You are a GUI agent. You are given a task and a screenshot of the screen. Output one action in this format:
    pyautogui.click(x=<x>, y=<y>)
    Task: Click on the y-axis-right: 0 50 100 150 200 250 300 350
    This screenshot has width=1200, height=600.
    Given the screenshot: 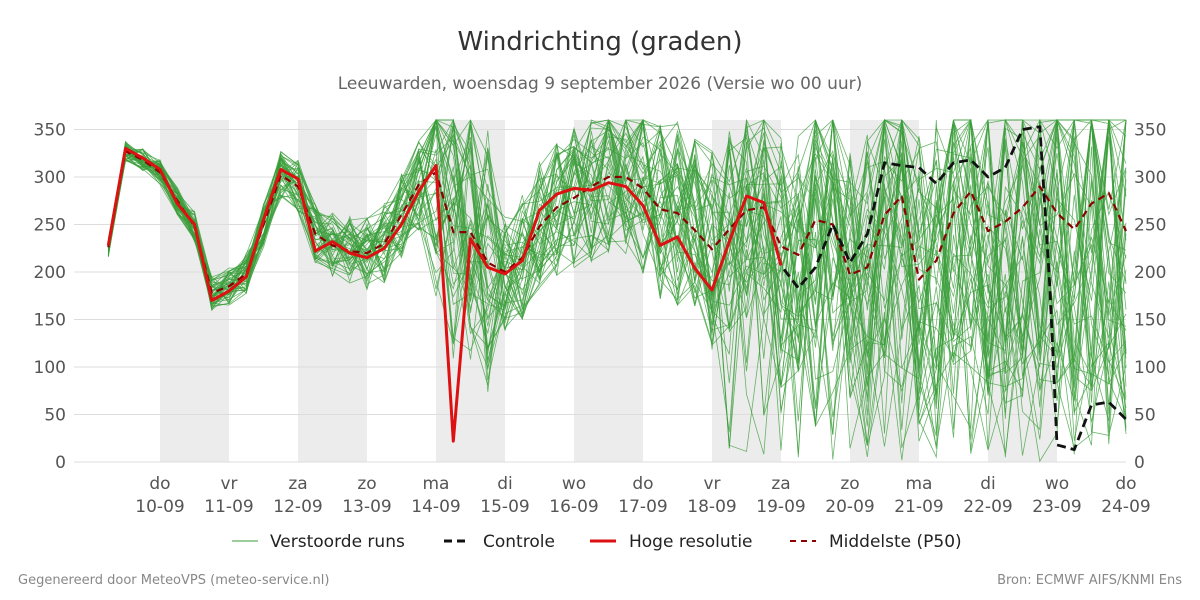 What is the action you would take?
    pyautogui.click(x=1150, y=297)
    